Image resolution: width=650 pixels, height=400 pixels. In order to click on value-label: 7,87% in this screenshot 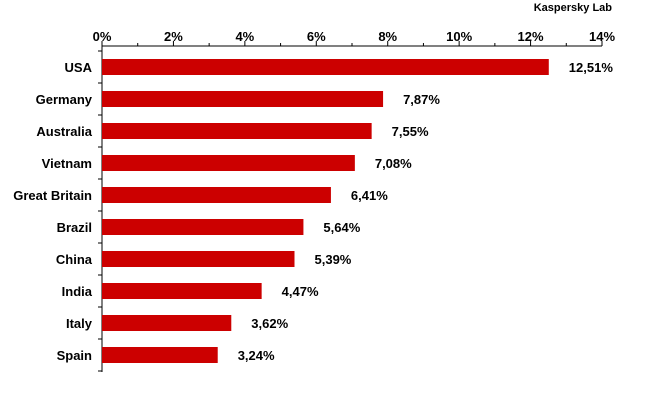, I will do `click(421, 99)`.